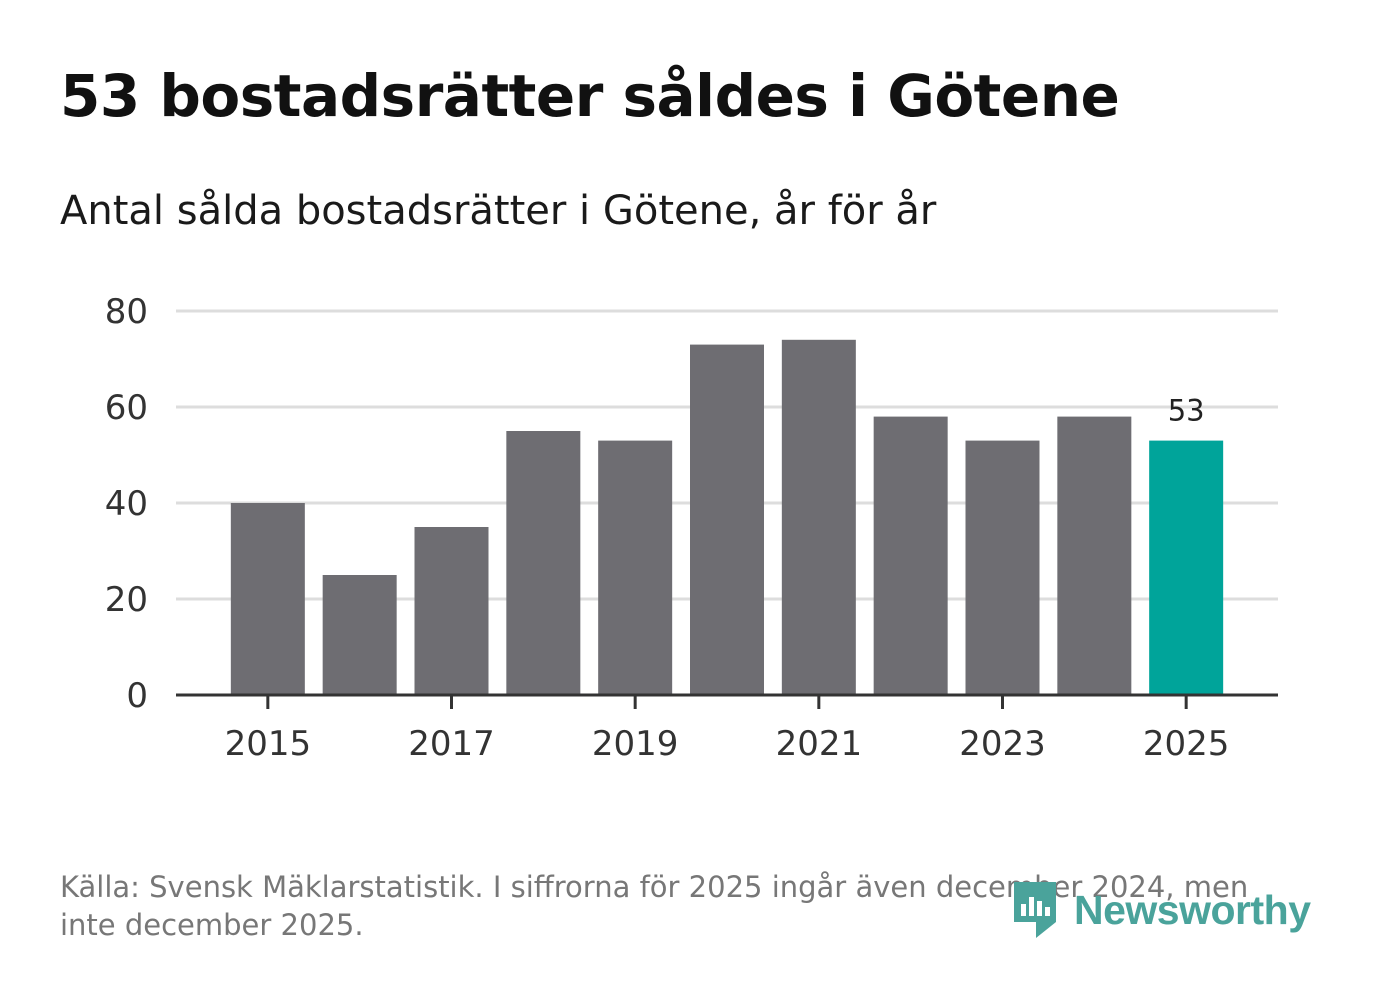 Image resolution: width=1382 pixels, height=999 pixels. I want to click on x-tick-label: 2019, so click(635, 744).